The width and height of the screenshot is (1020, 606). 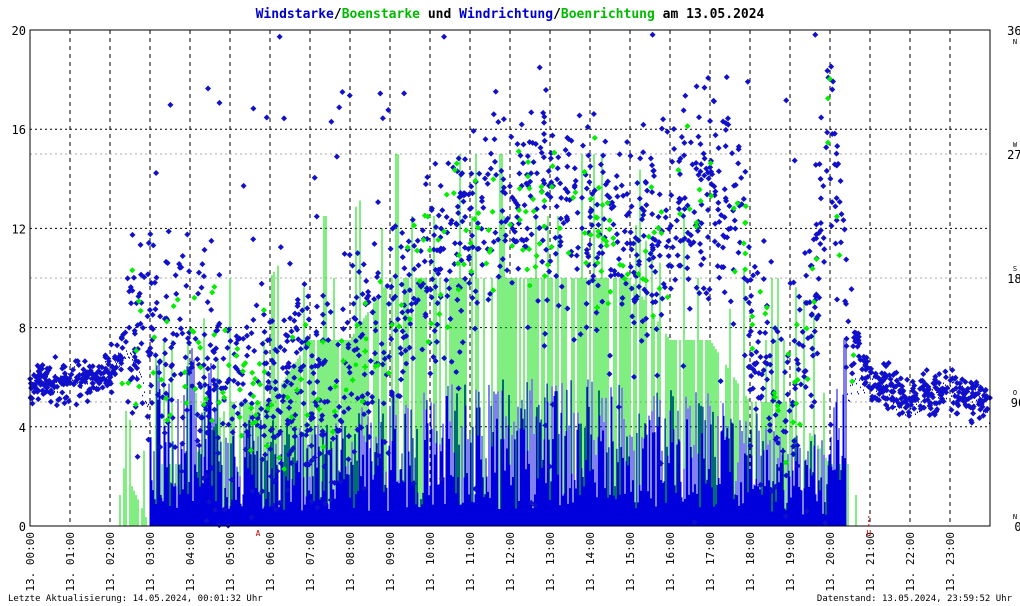 What do you see at coordinates (22, 428) in the screenshot?
I see `left-tick-label-1: 4` at bounding box center [22, 428].